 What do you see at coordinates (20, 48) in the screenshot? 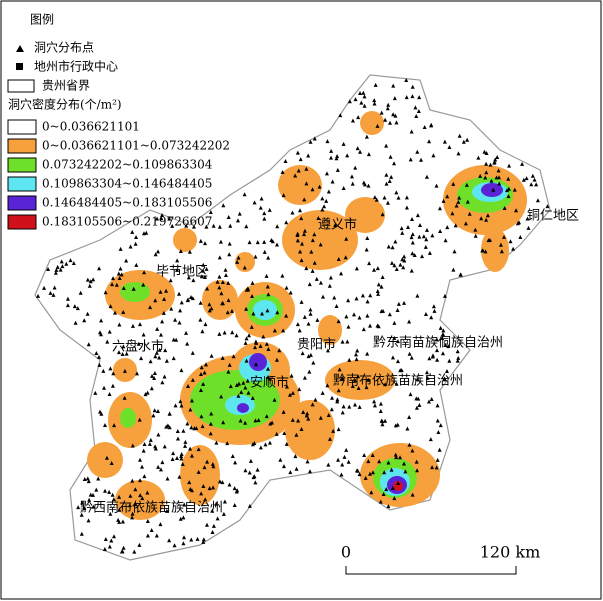
I see `legend-triangle` at bounding box center [20, 48].